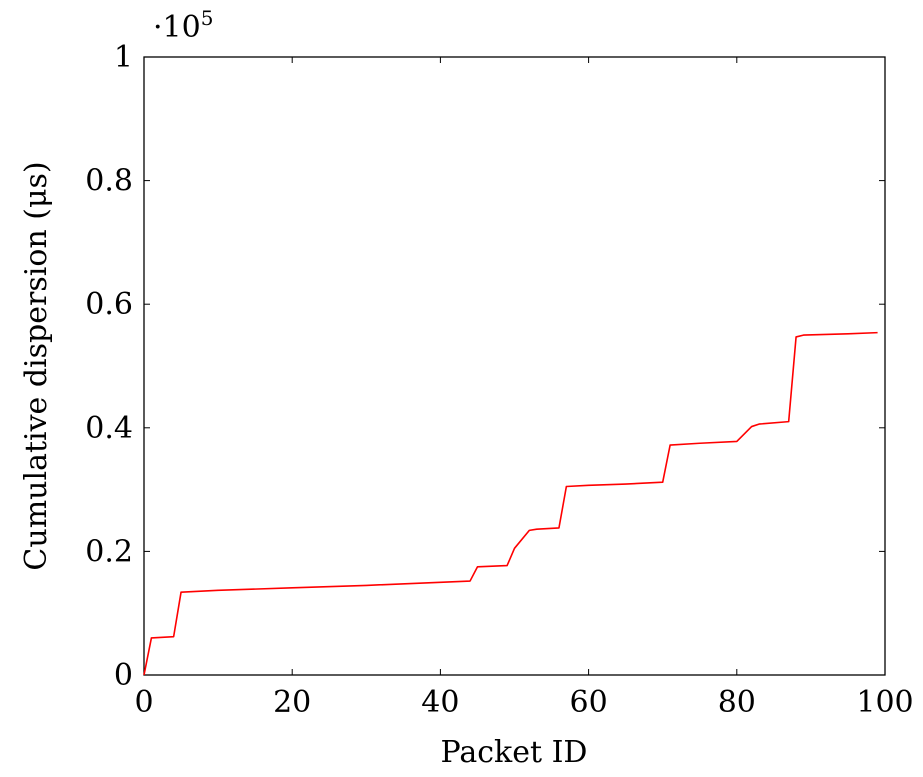 Image resolution: width=923 pixels, height=777 pixels. Describe the element at coordinates (109, 181) in the screenshot. I see `y-tick-label: 0.8` at that location.